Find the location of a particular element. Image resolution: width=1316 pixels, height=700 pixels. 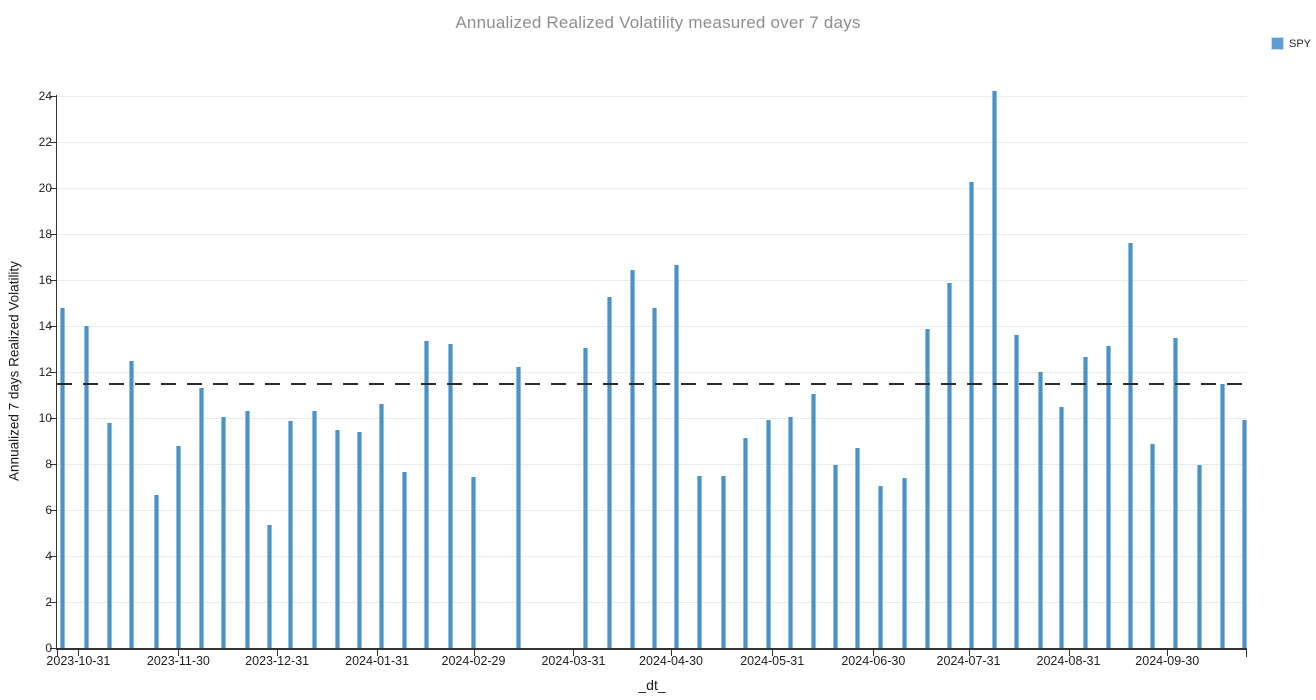

y-tick-label-2: 2 is located at coordinates (48, 602).